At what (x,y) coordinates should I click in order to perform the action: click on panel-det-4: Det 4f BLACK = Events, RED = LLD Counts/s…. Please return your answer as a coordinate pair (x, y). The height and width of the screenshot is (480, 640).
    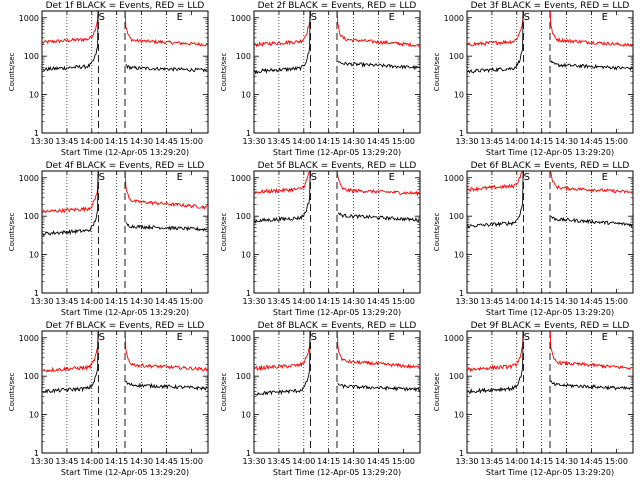
    Looking at the image, I should click on (108, 239).